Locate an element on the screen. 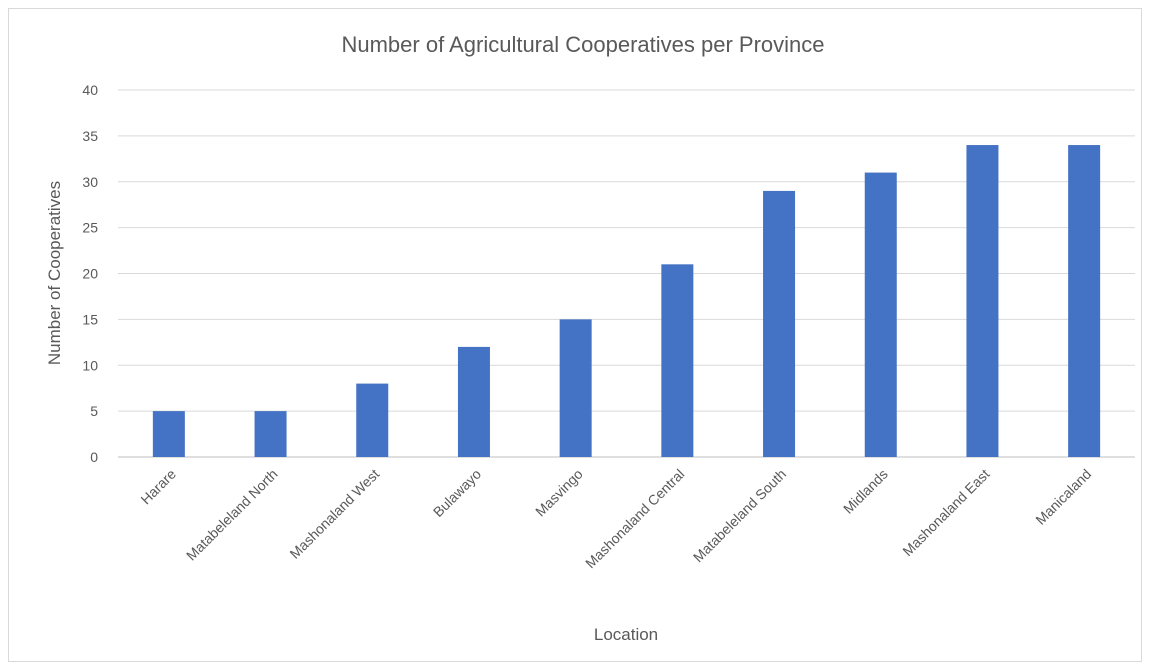 The image size is (1150, 670). y-tick-label: 25 is located at coordinates (90, 228).